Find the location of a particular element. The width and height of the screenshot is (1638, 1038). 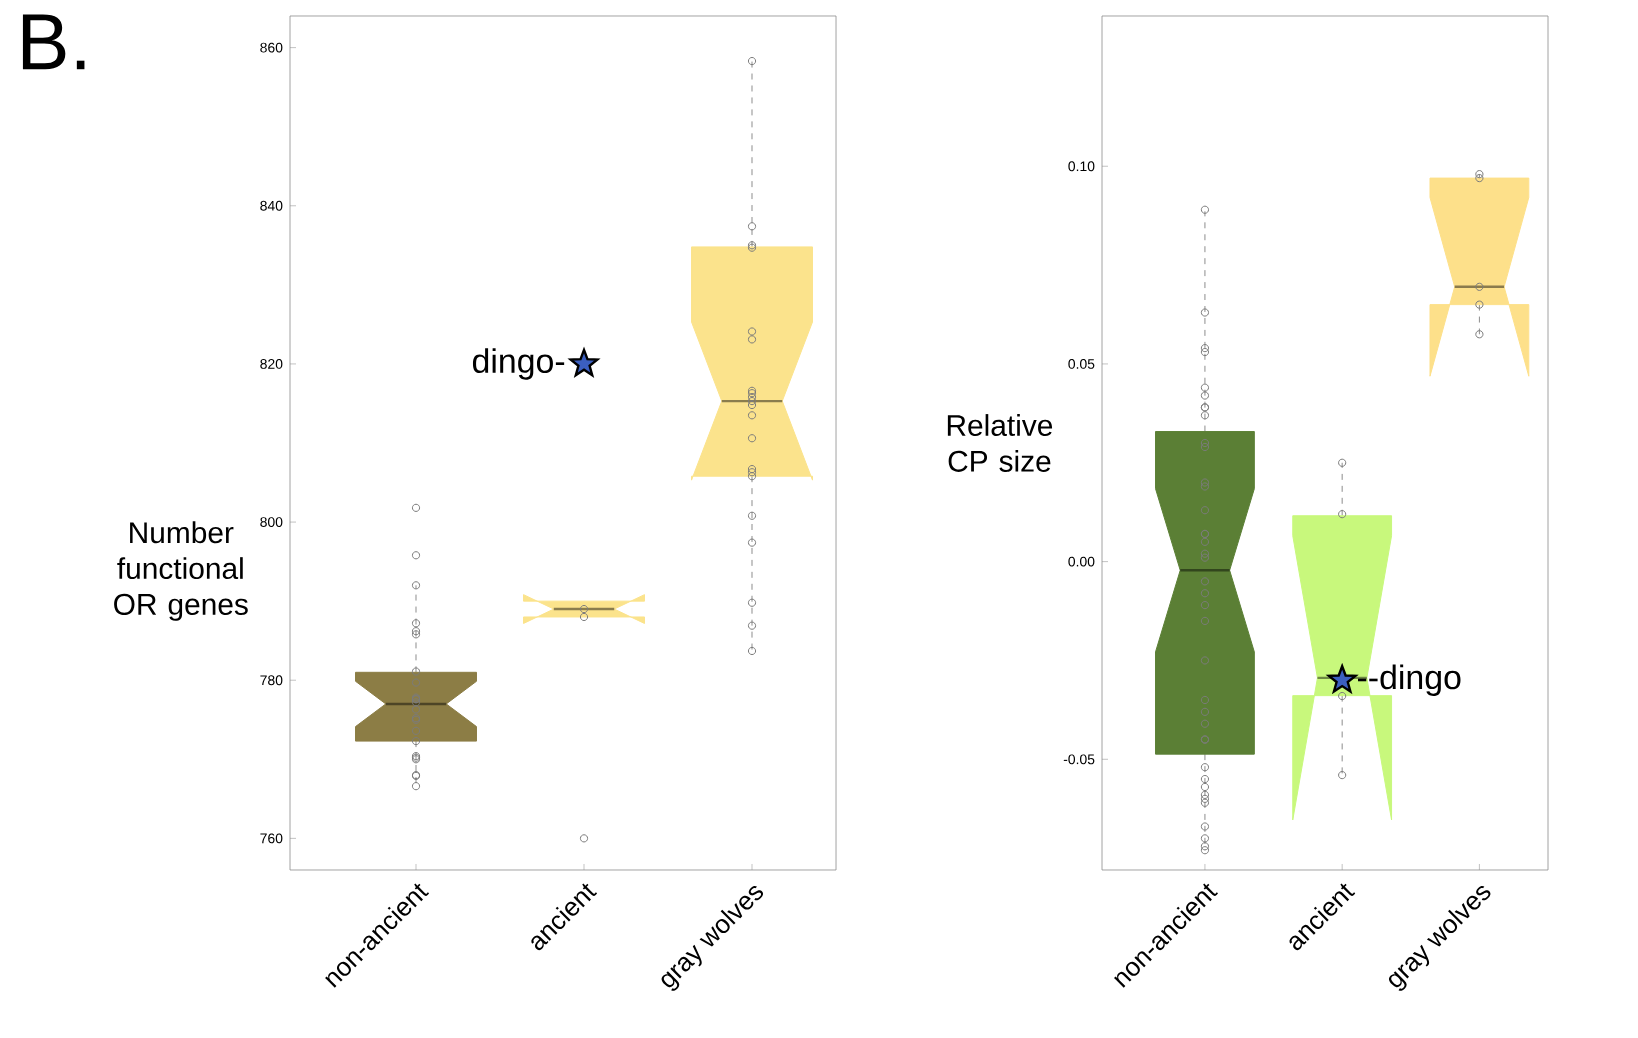

annotation: dingo- is located at coordinates (518, 364).